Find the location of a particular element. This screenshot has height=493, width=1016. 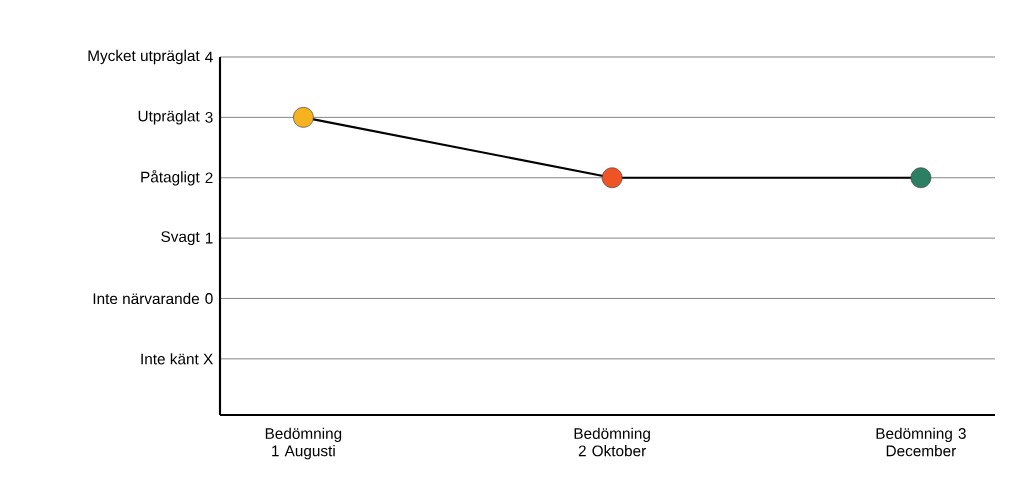

x-tick-label: Bedömning 1 Augusti is located at coordinates (303, 443).